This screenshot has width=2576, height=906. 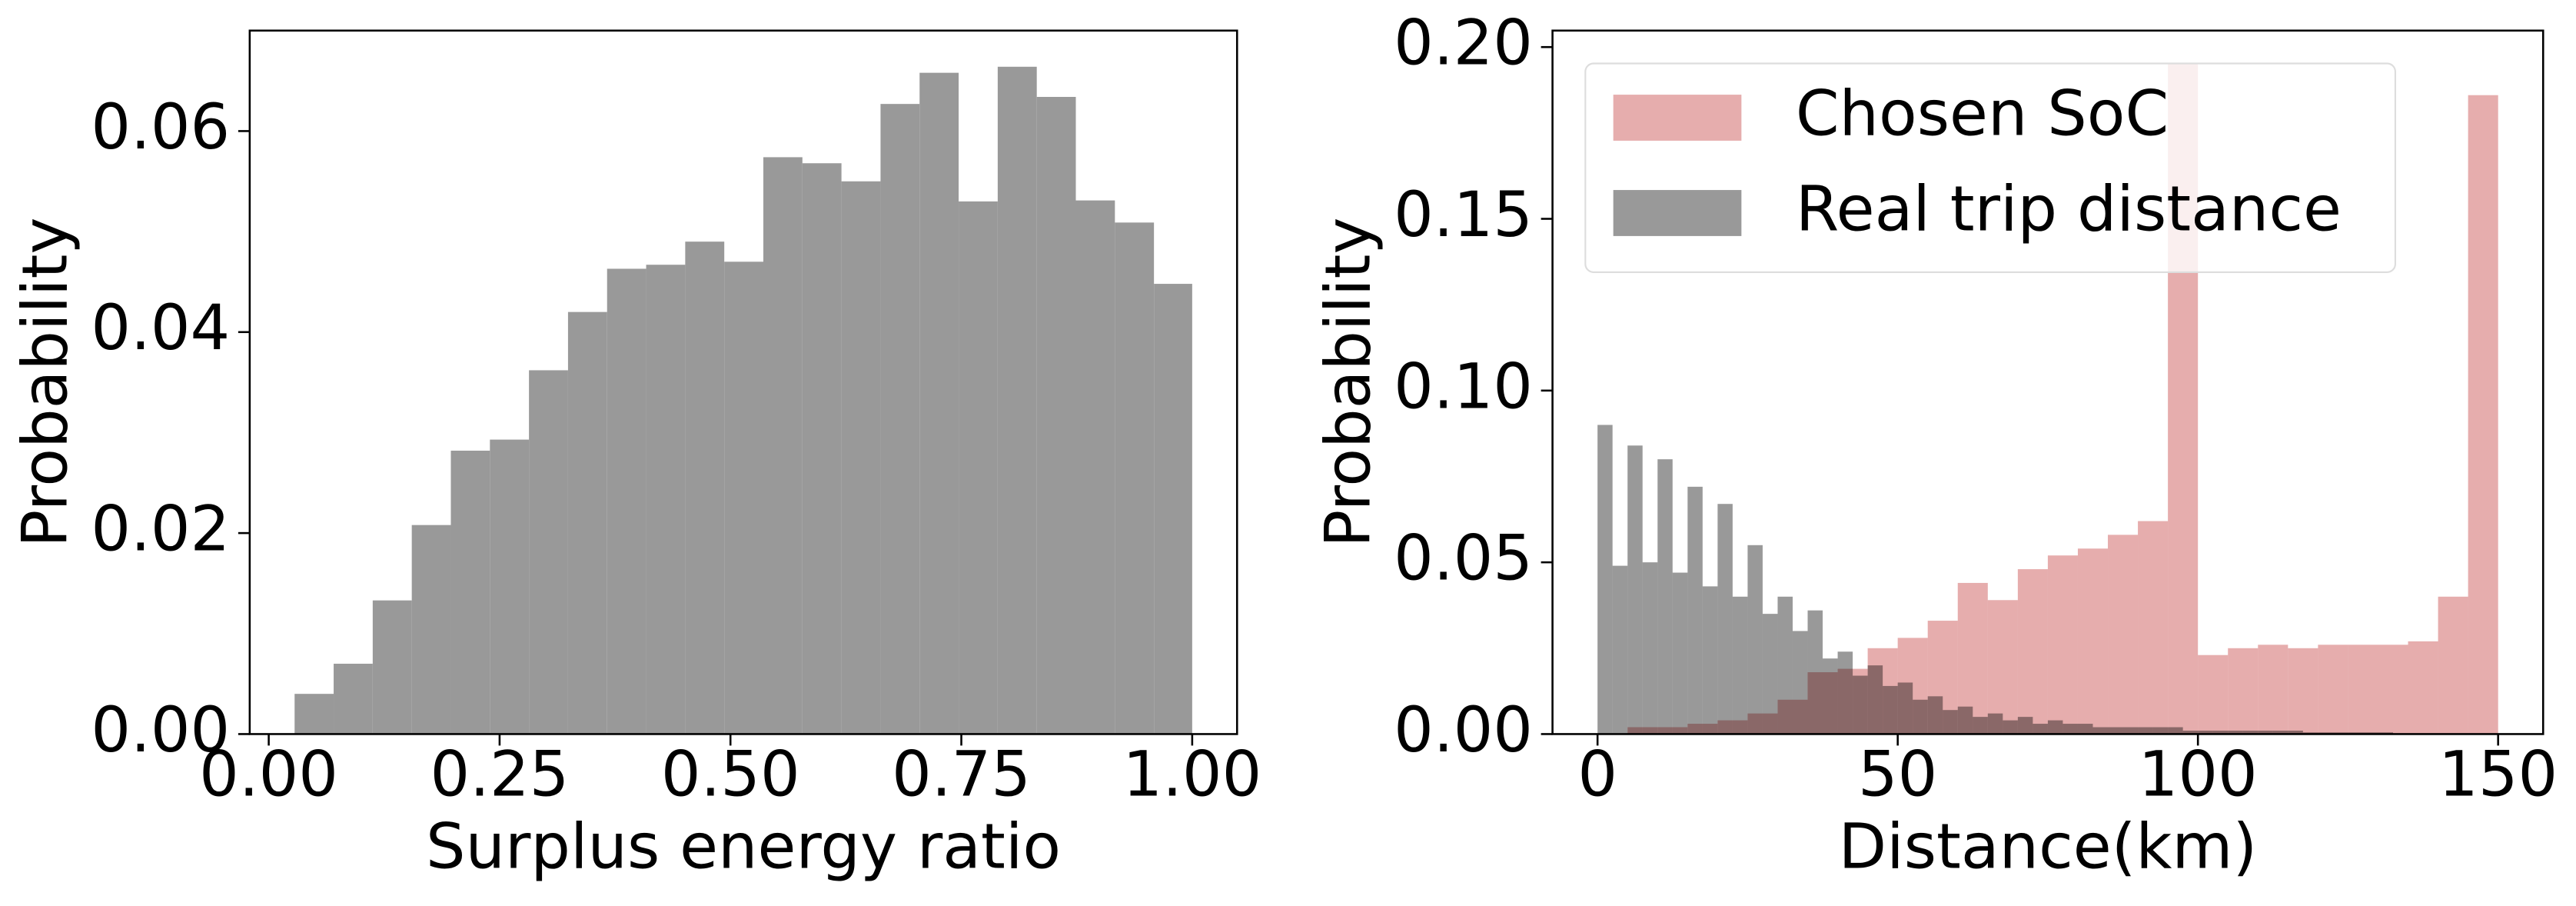 I want to click on x-tick-label: 0.50, so click(x=730, y=775).